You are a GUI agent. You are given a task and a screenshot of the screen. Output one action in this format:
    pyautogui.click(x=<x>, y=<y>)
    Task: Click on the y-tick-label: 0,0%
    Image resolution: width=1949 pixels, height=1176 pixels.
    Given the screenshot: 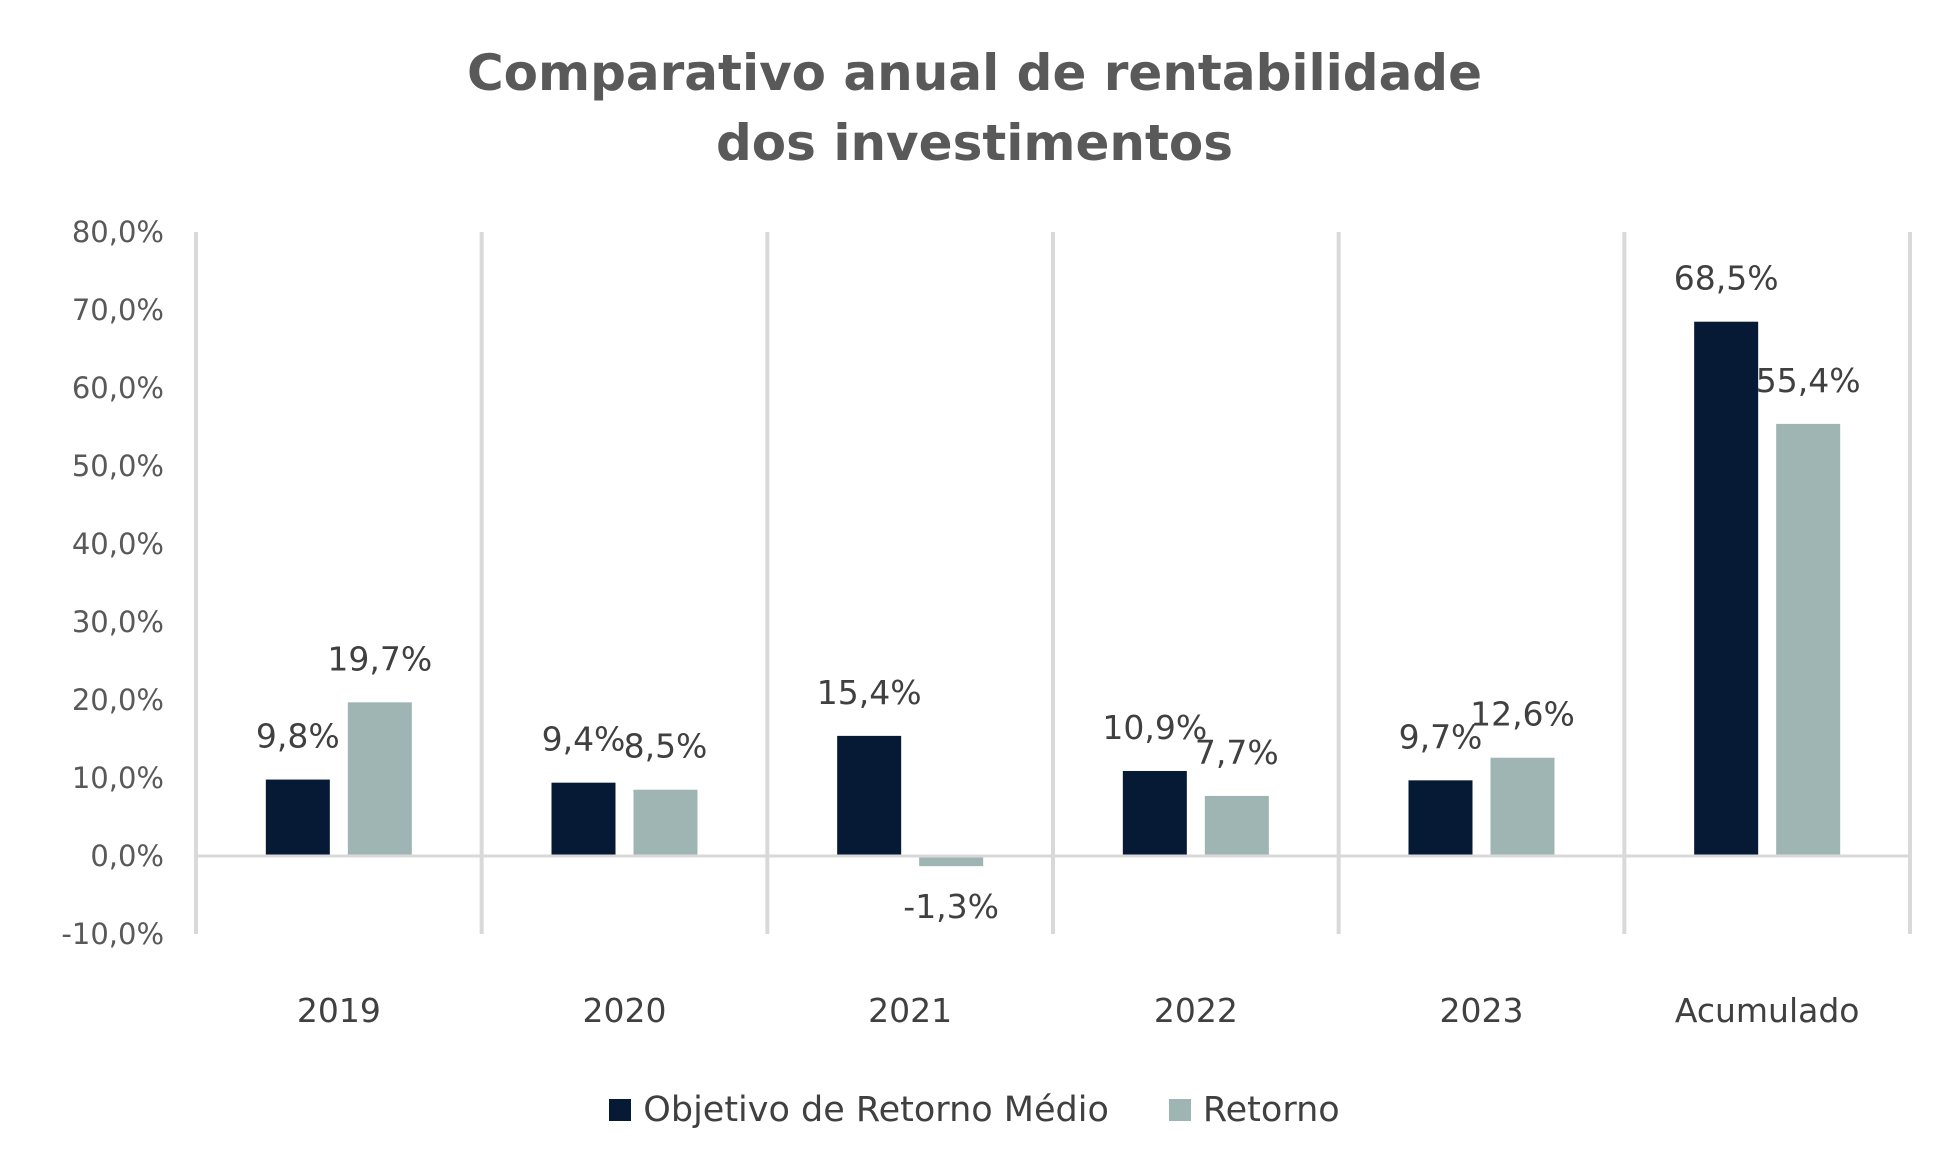 What is the action you would take?
    pyautogui.click(x=127, y=856)
    